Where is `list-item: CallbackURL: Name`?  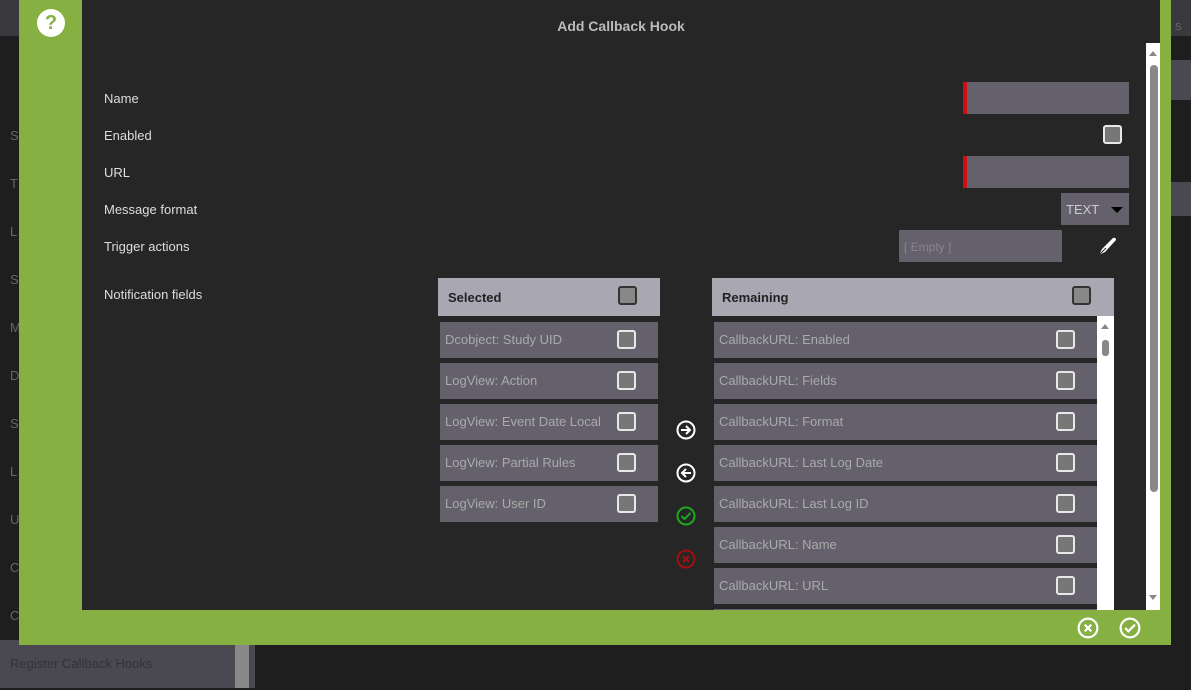 list-item: CallbackURL: Name is located at coordinates (905, 545).